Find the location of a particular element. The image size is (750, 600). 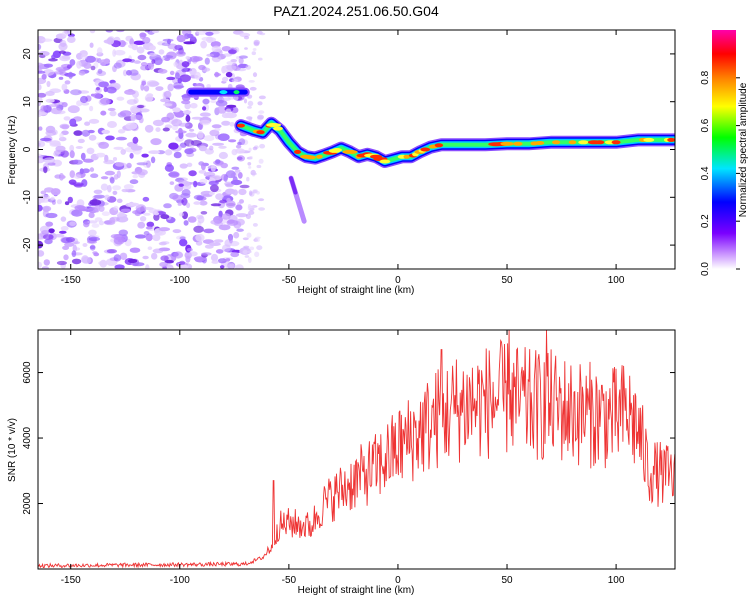

x-tick-label: -150 is located at coordinates (71, 580).